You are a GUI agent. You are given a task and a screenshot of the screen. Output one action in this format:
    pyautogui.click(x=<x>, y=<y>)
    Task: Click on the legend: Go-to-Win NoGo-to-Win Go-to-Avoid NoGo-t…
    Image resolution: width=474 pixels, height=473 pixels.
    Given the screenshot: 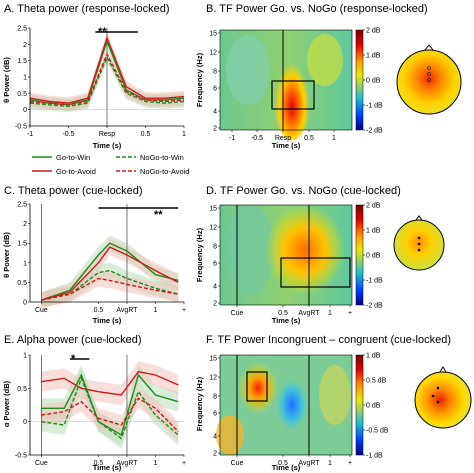 What is the action you would take?
    pyautogui.click(x=110, y=164)
    